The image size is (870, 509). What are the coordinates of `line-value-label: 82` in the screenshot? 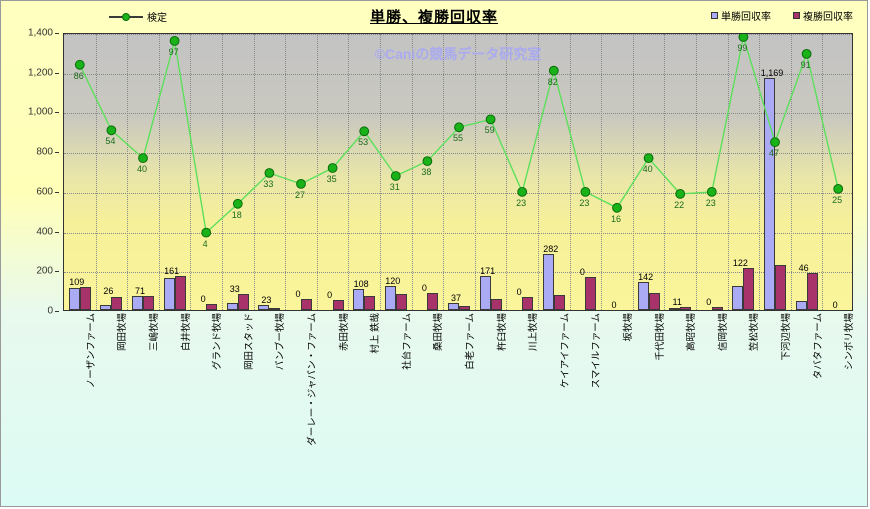 It's located at (552, 81).